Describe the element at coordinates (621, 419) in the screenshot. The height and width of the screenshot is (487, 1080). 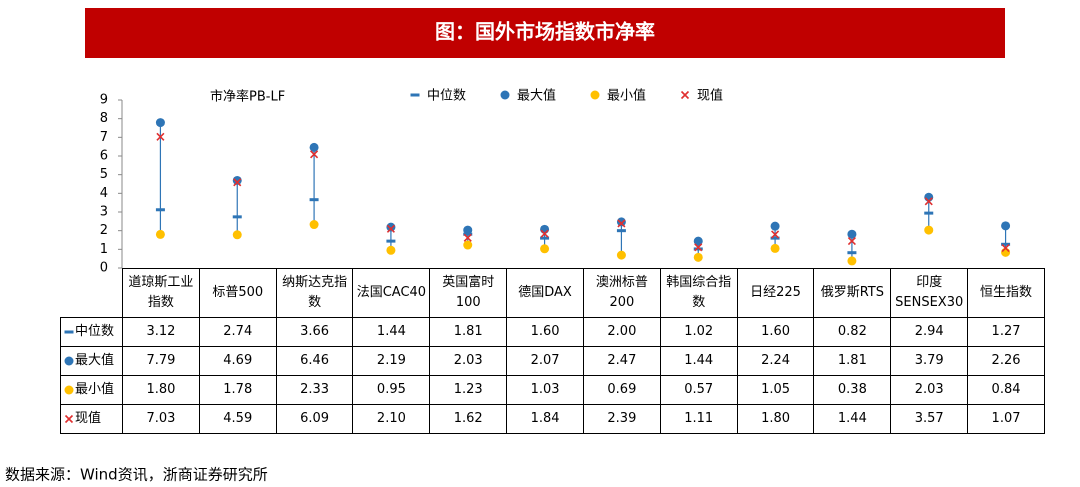
I see `value-cell: 2.39` at that location.